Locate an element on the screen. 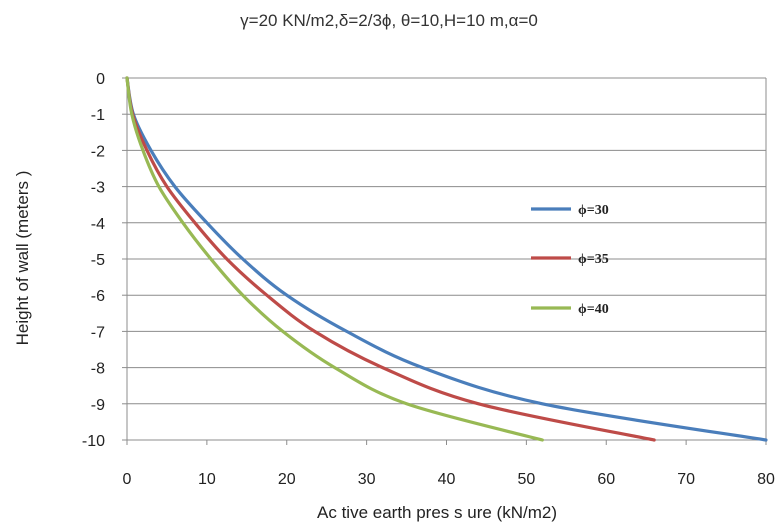 The height and width of the screenshot is (526, 778). y-tick-label: -3 is located at coordinates (98, 188).